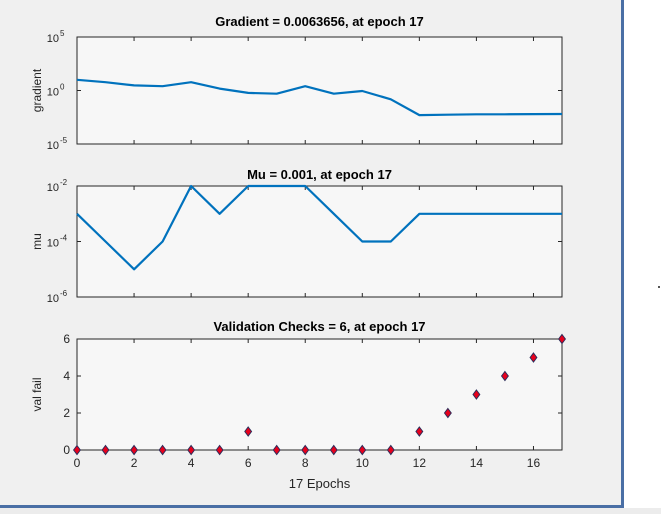 This screenshot has height=514, width=661. What do you see at coordinates (37, 241) in the screenshot?
I see `mu-ylabel: mu` at bounding box center [37, 241].